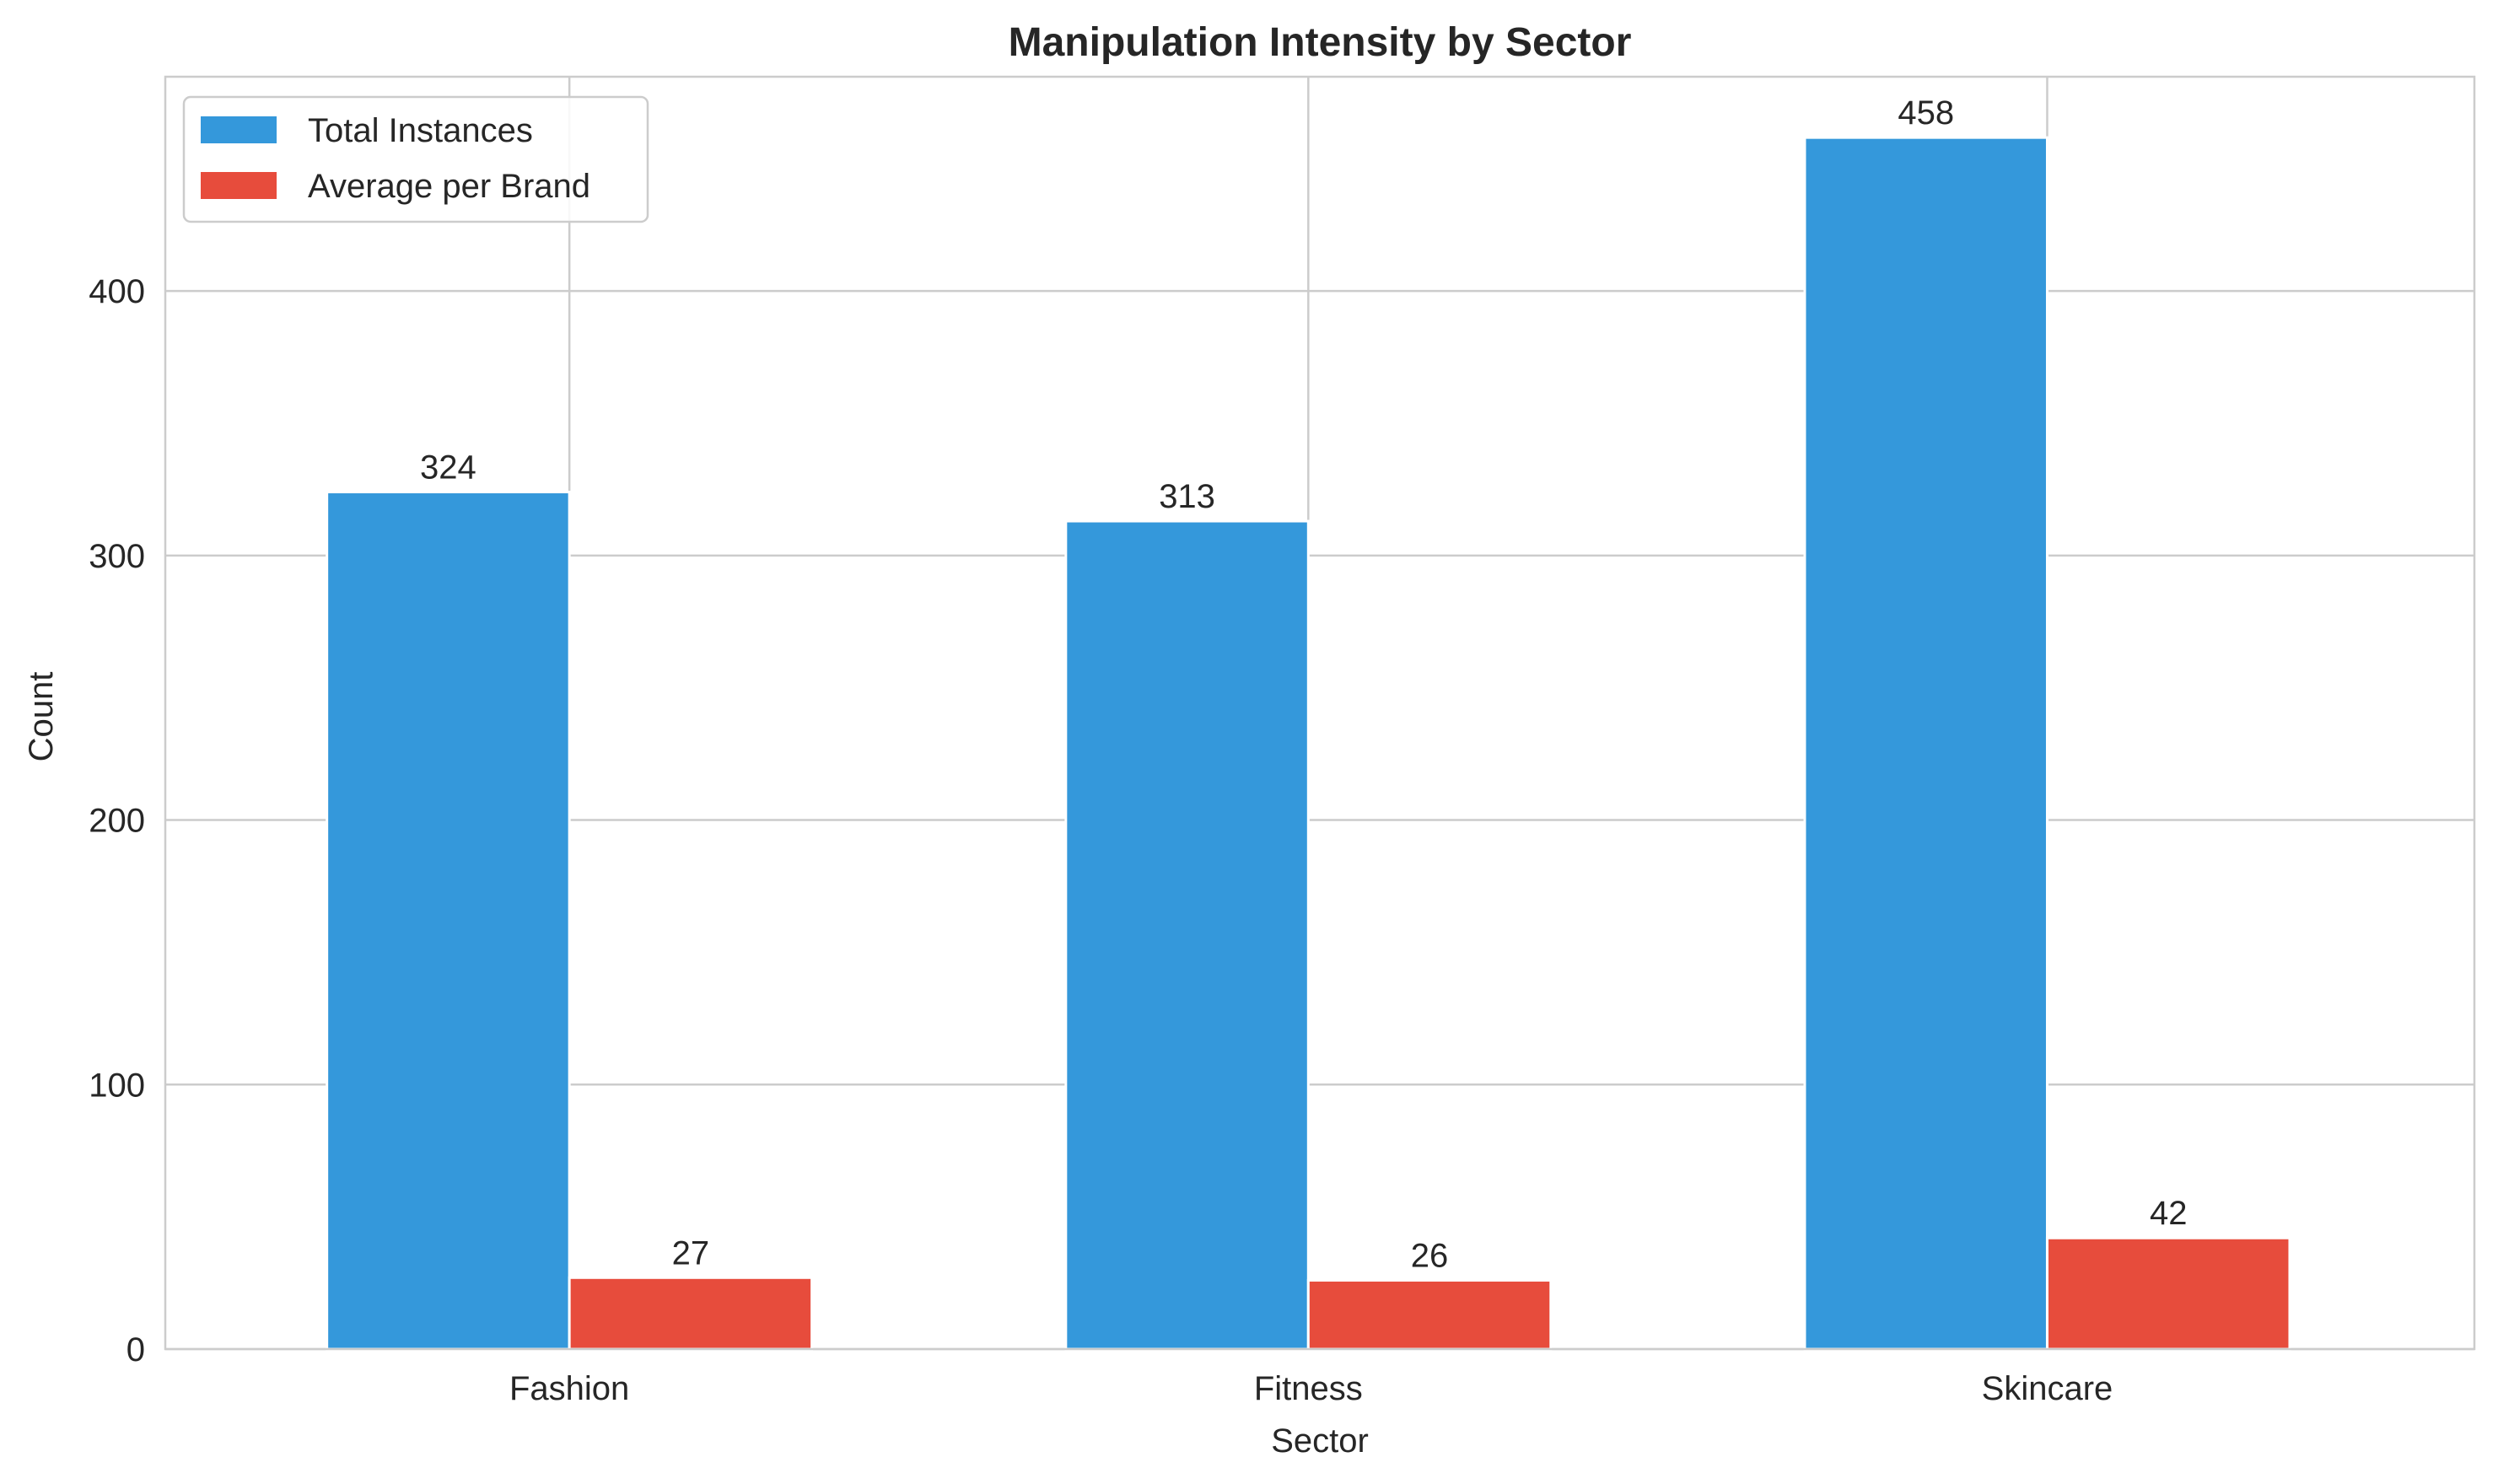  I want to click on x-tick-label-skincare: Skincare, so click(2047, 1388).